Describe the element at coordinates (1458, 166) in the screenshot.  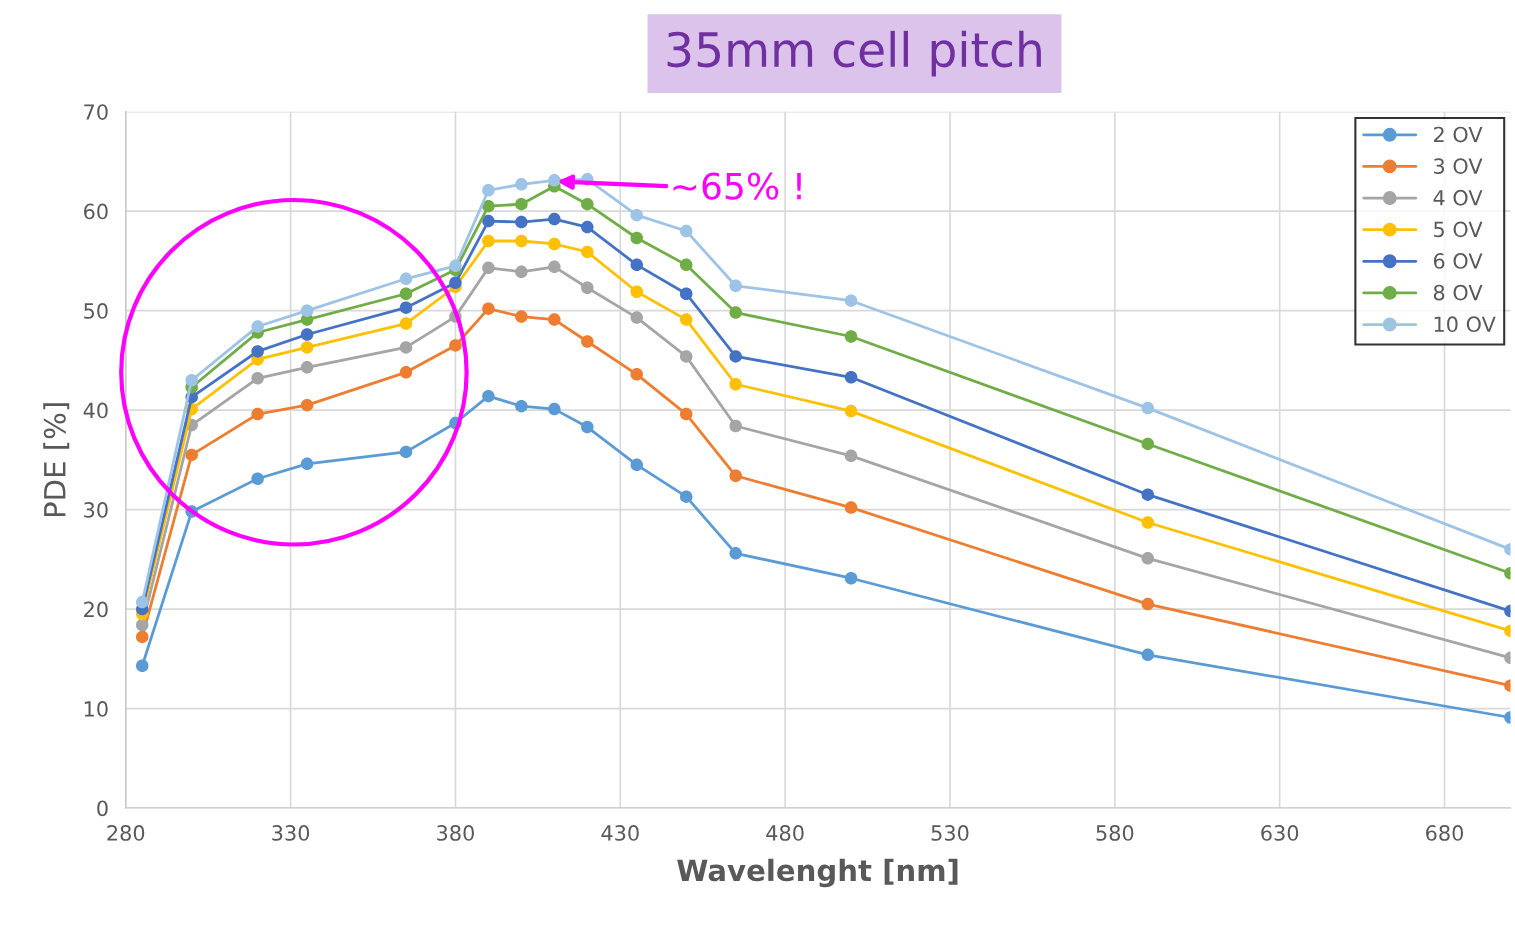
I see `legend-label: 3 OV` at that location.